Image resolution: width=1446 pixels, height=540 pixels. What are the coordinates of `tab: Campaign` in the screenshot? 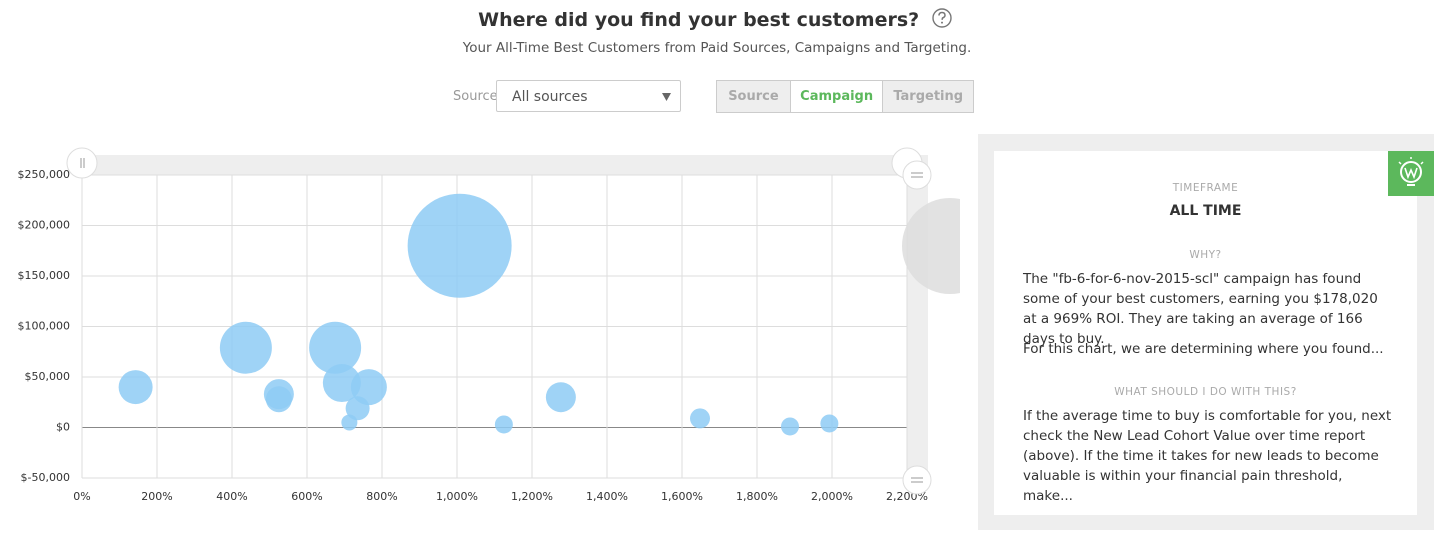 It's located at (837, 96).